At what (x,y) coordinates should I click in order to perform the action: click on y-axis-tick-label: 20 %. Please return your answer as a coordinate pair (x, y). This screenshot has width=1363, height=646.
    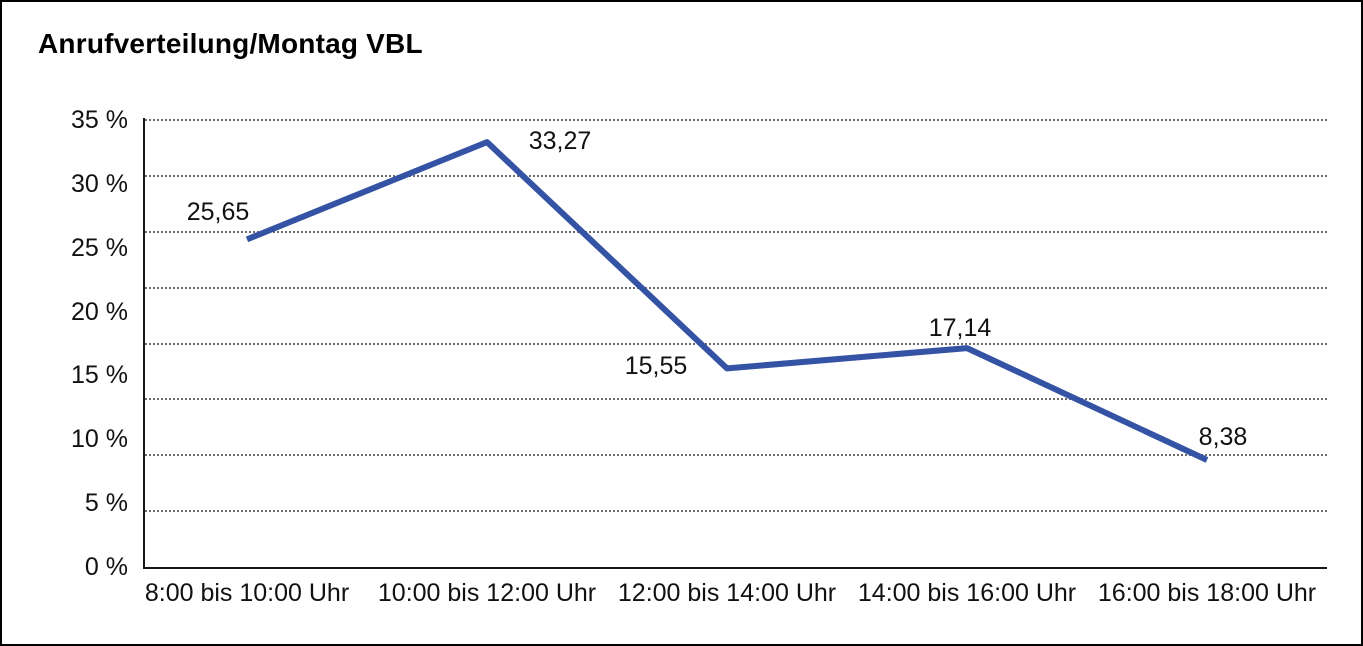
    Looking at the image, I should click on (99, 311).